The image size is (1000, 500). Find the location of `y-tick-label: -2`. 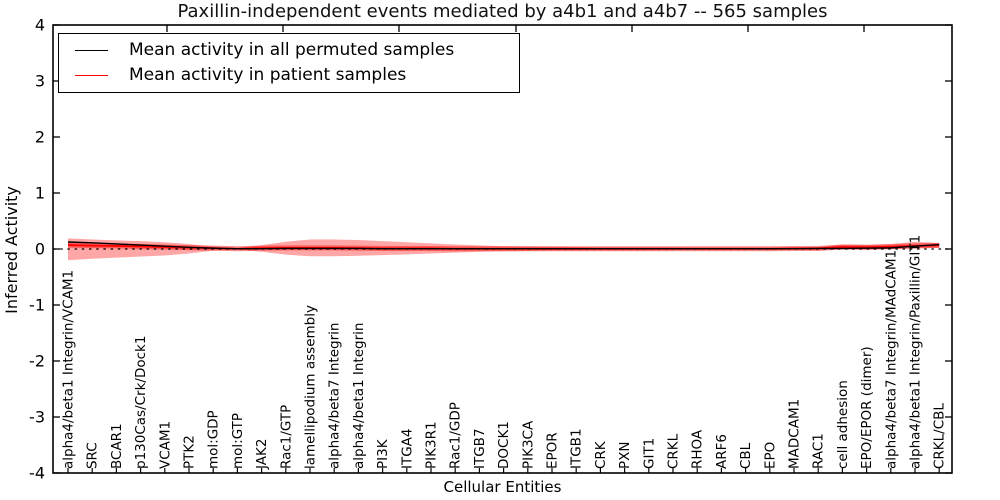

y-tick-label: -2 is located at coordinates (37, 361).